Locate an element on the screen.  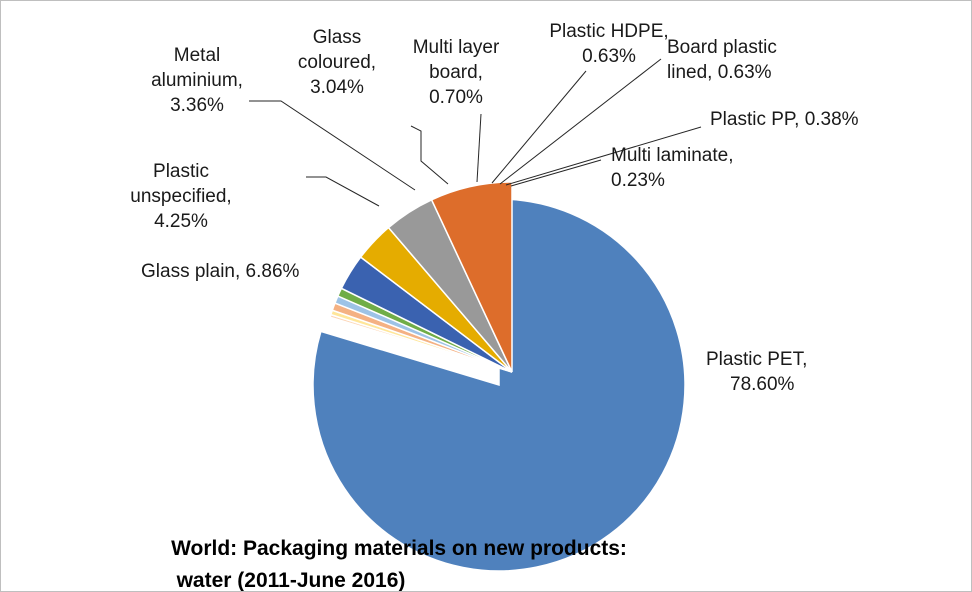
leader-line-multi-laminate is located at coordinates (556, 173).